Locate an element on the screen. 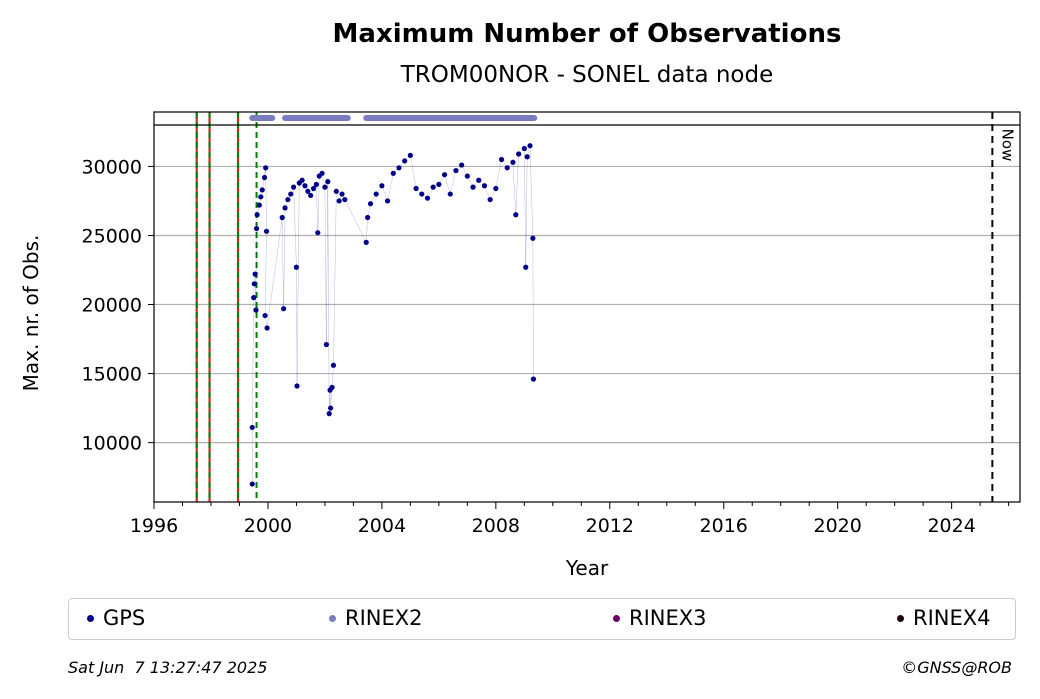  x-axis-label: Year is located at coordinates (587, 568).